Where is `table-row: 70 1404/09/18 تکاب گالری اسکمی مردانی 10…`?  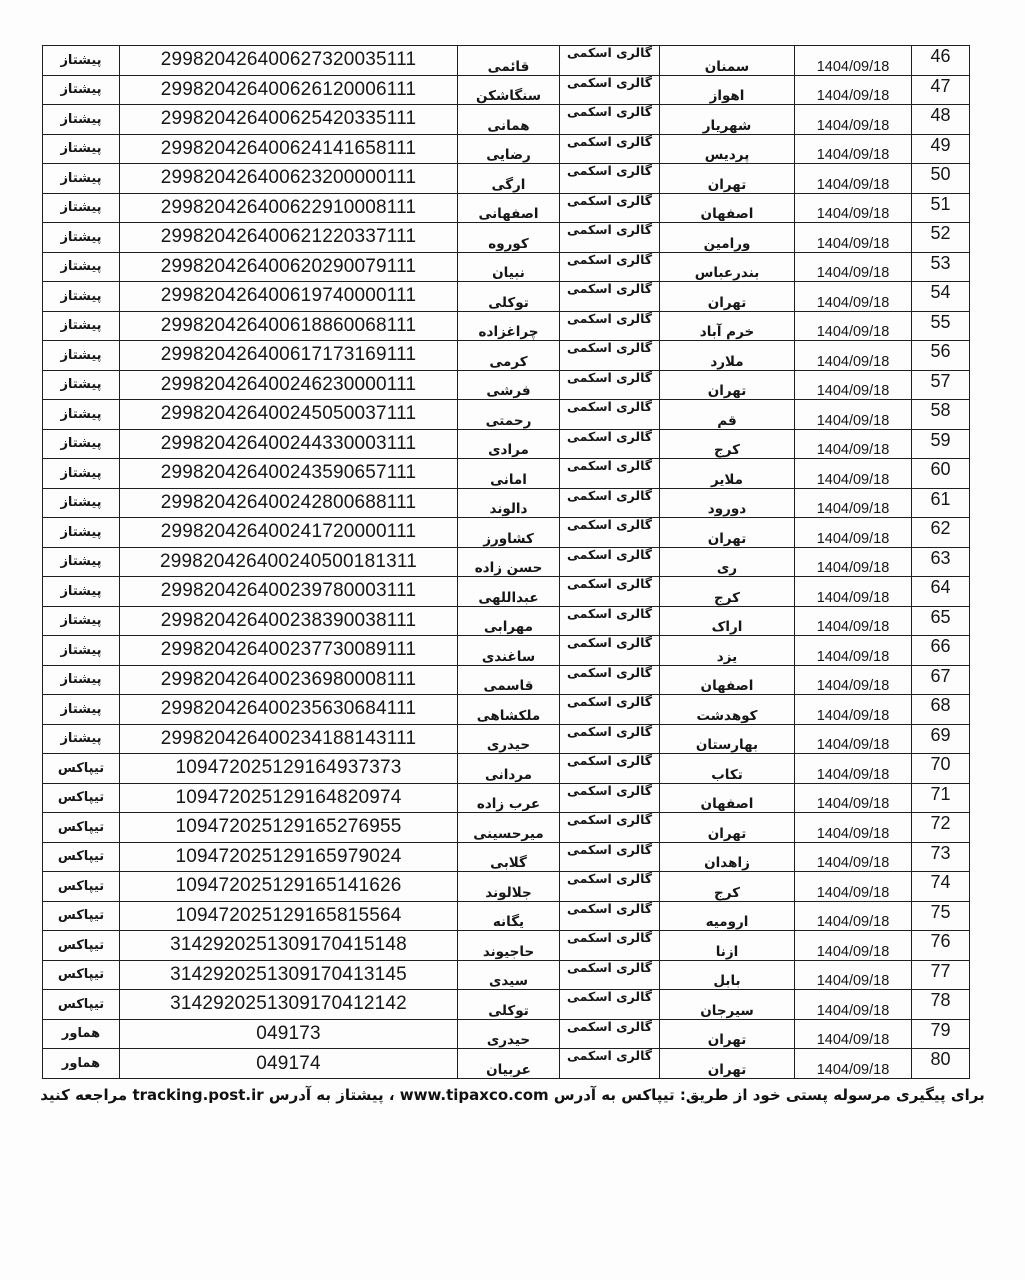 table-row: 70 1404/09/18 تکاب گالری اسکمی مردانی 10… is located at coordinates (506, 768).